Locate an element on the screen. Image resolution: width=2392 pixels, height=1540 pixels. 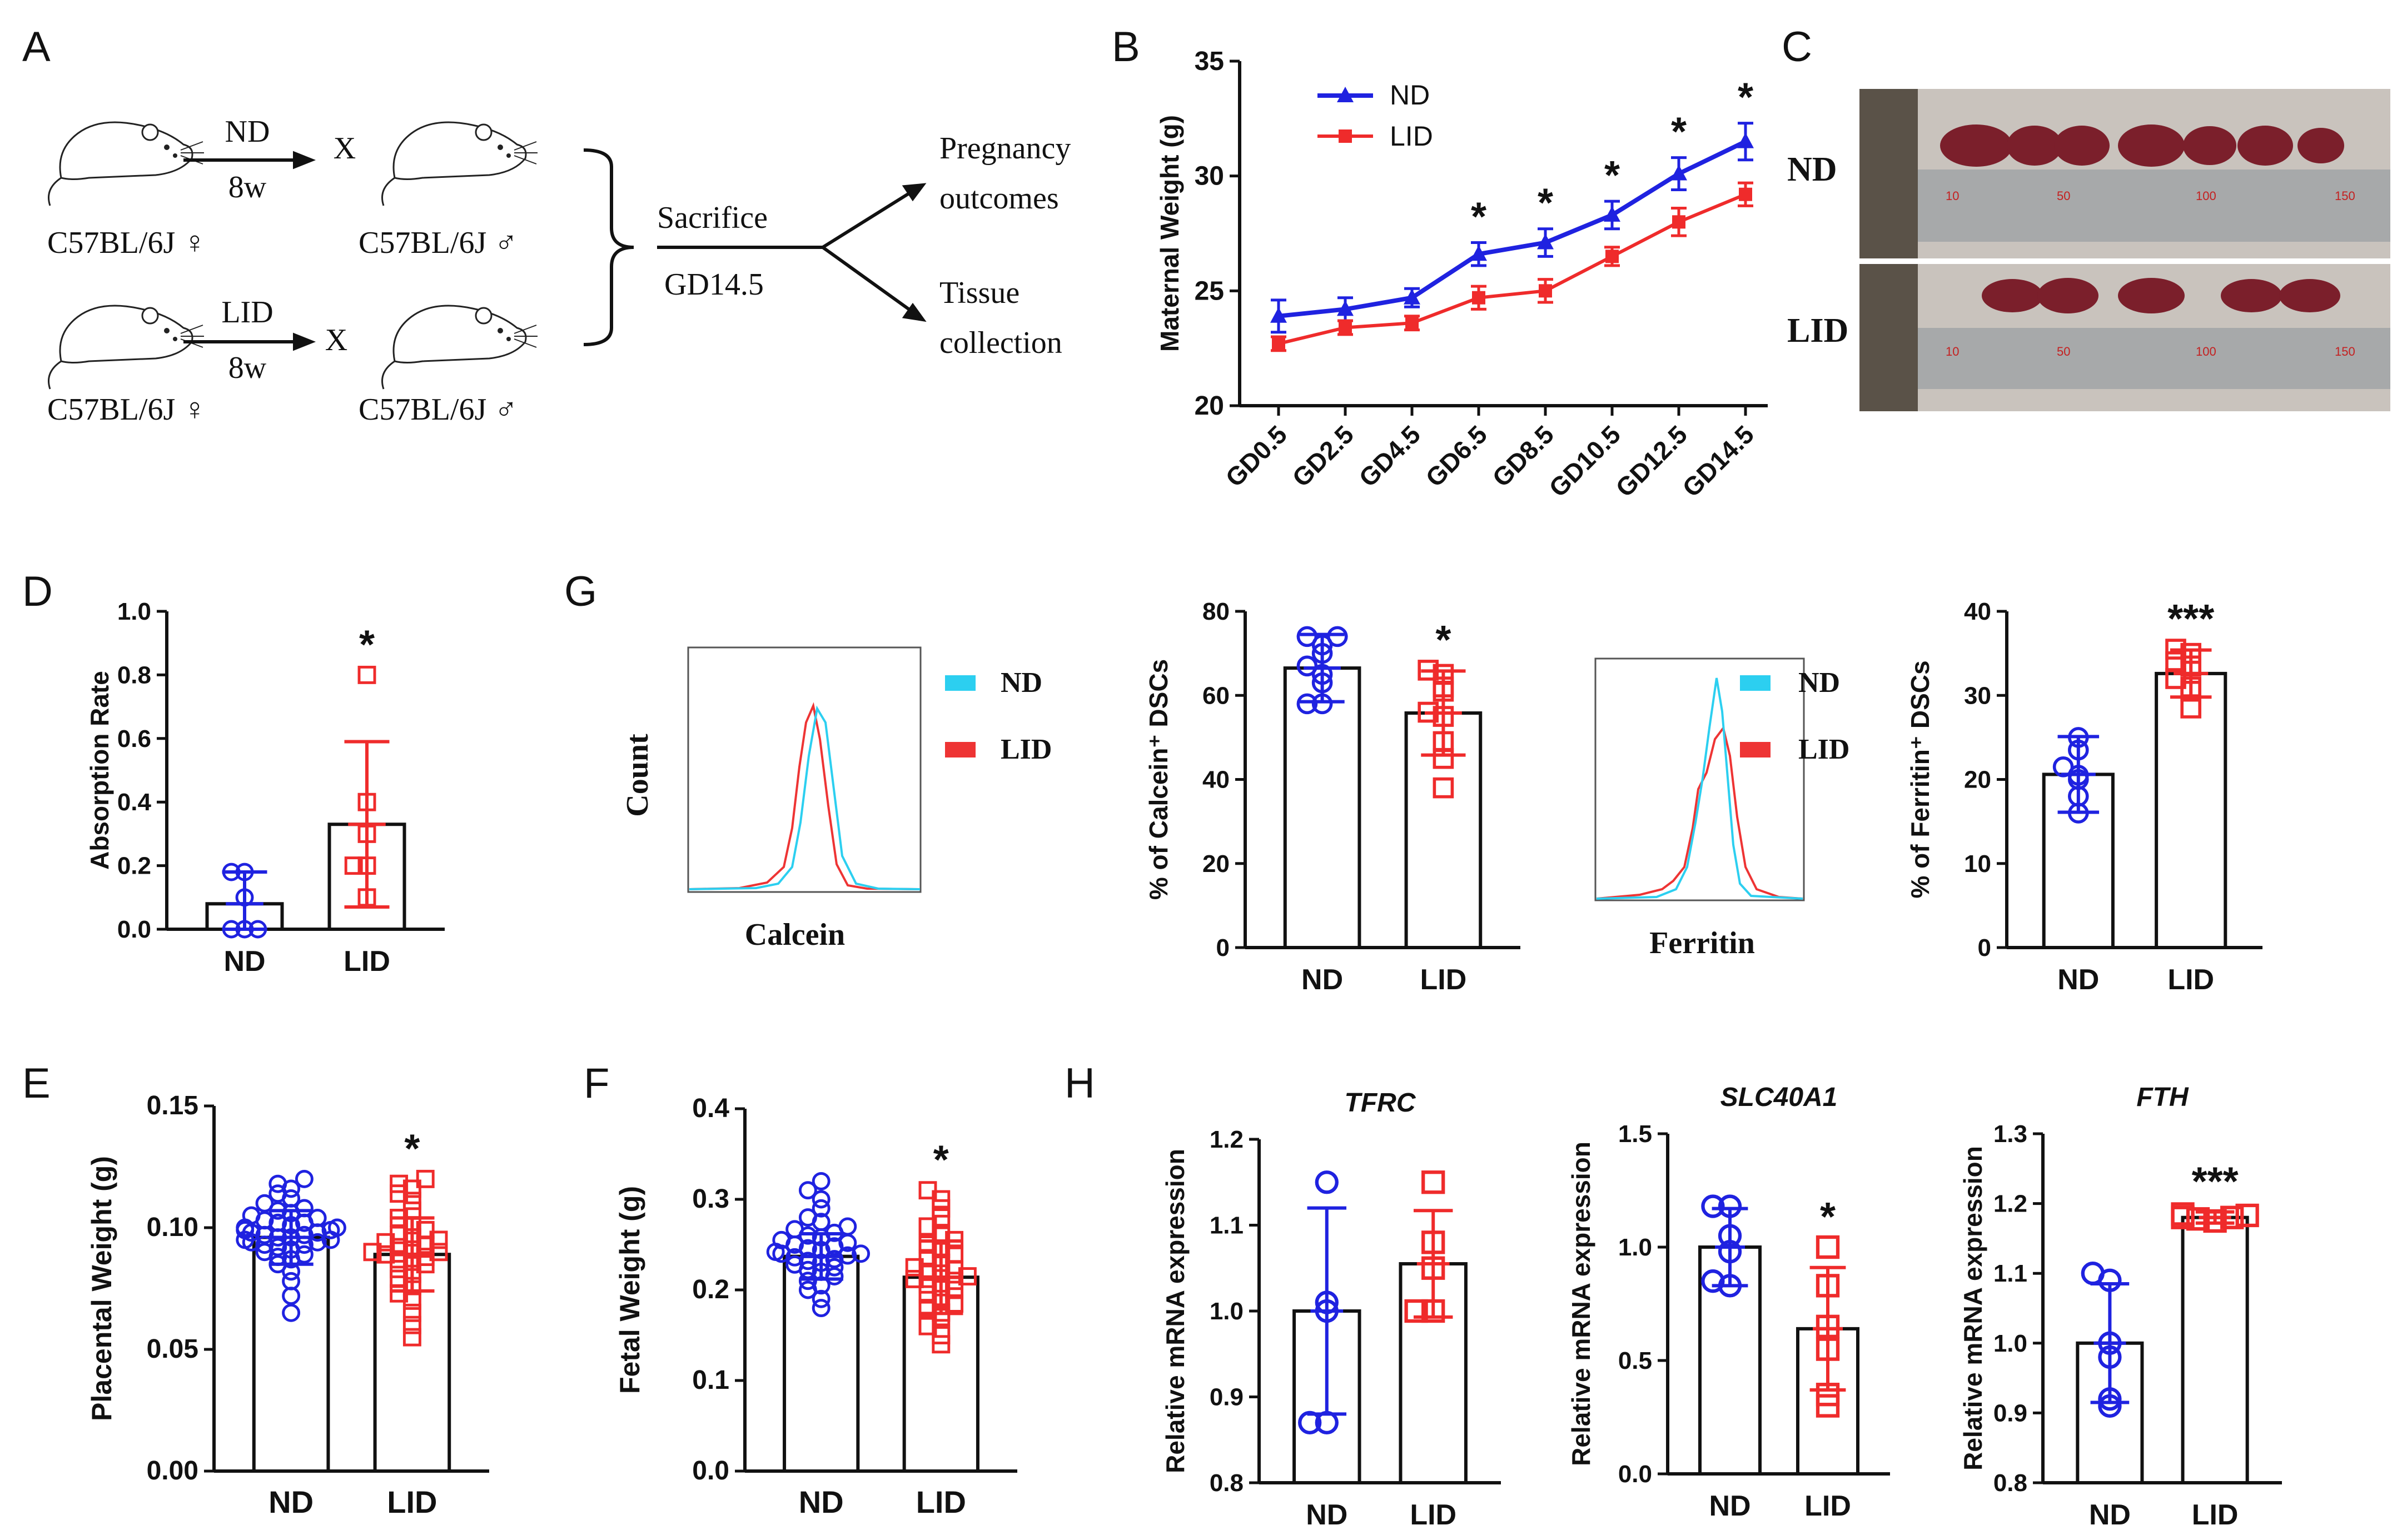
y-tick-label: 1.1 is located at coordinates (2010, 1273).